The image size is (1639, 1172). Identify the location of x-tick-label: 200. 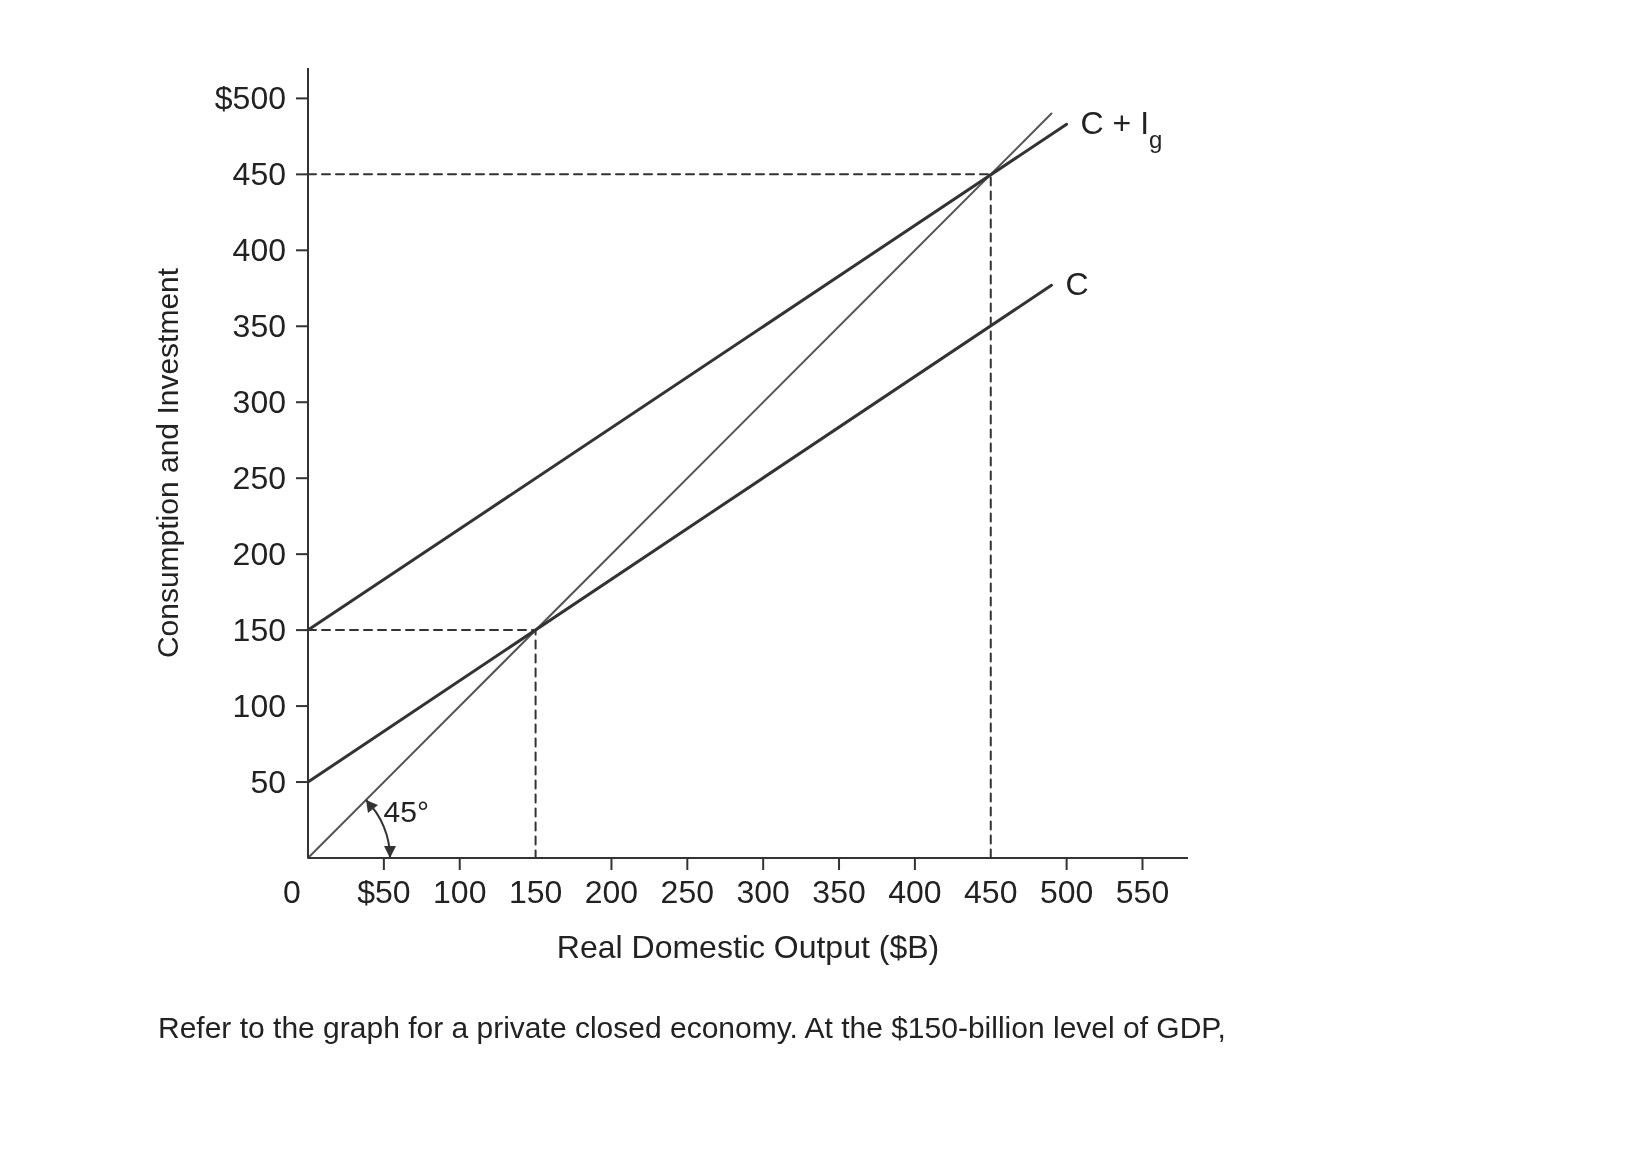
(611, 892).